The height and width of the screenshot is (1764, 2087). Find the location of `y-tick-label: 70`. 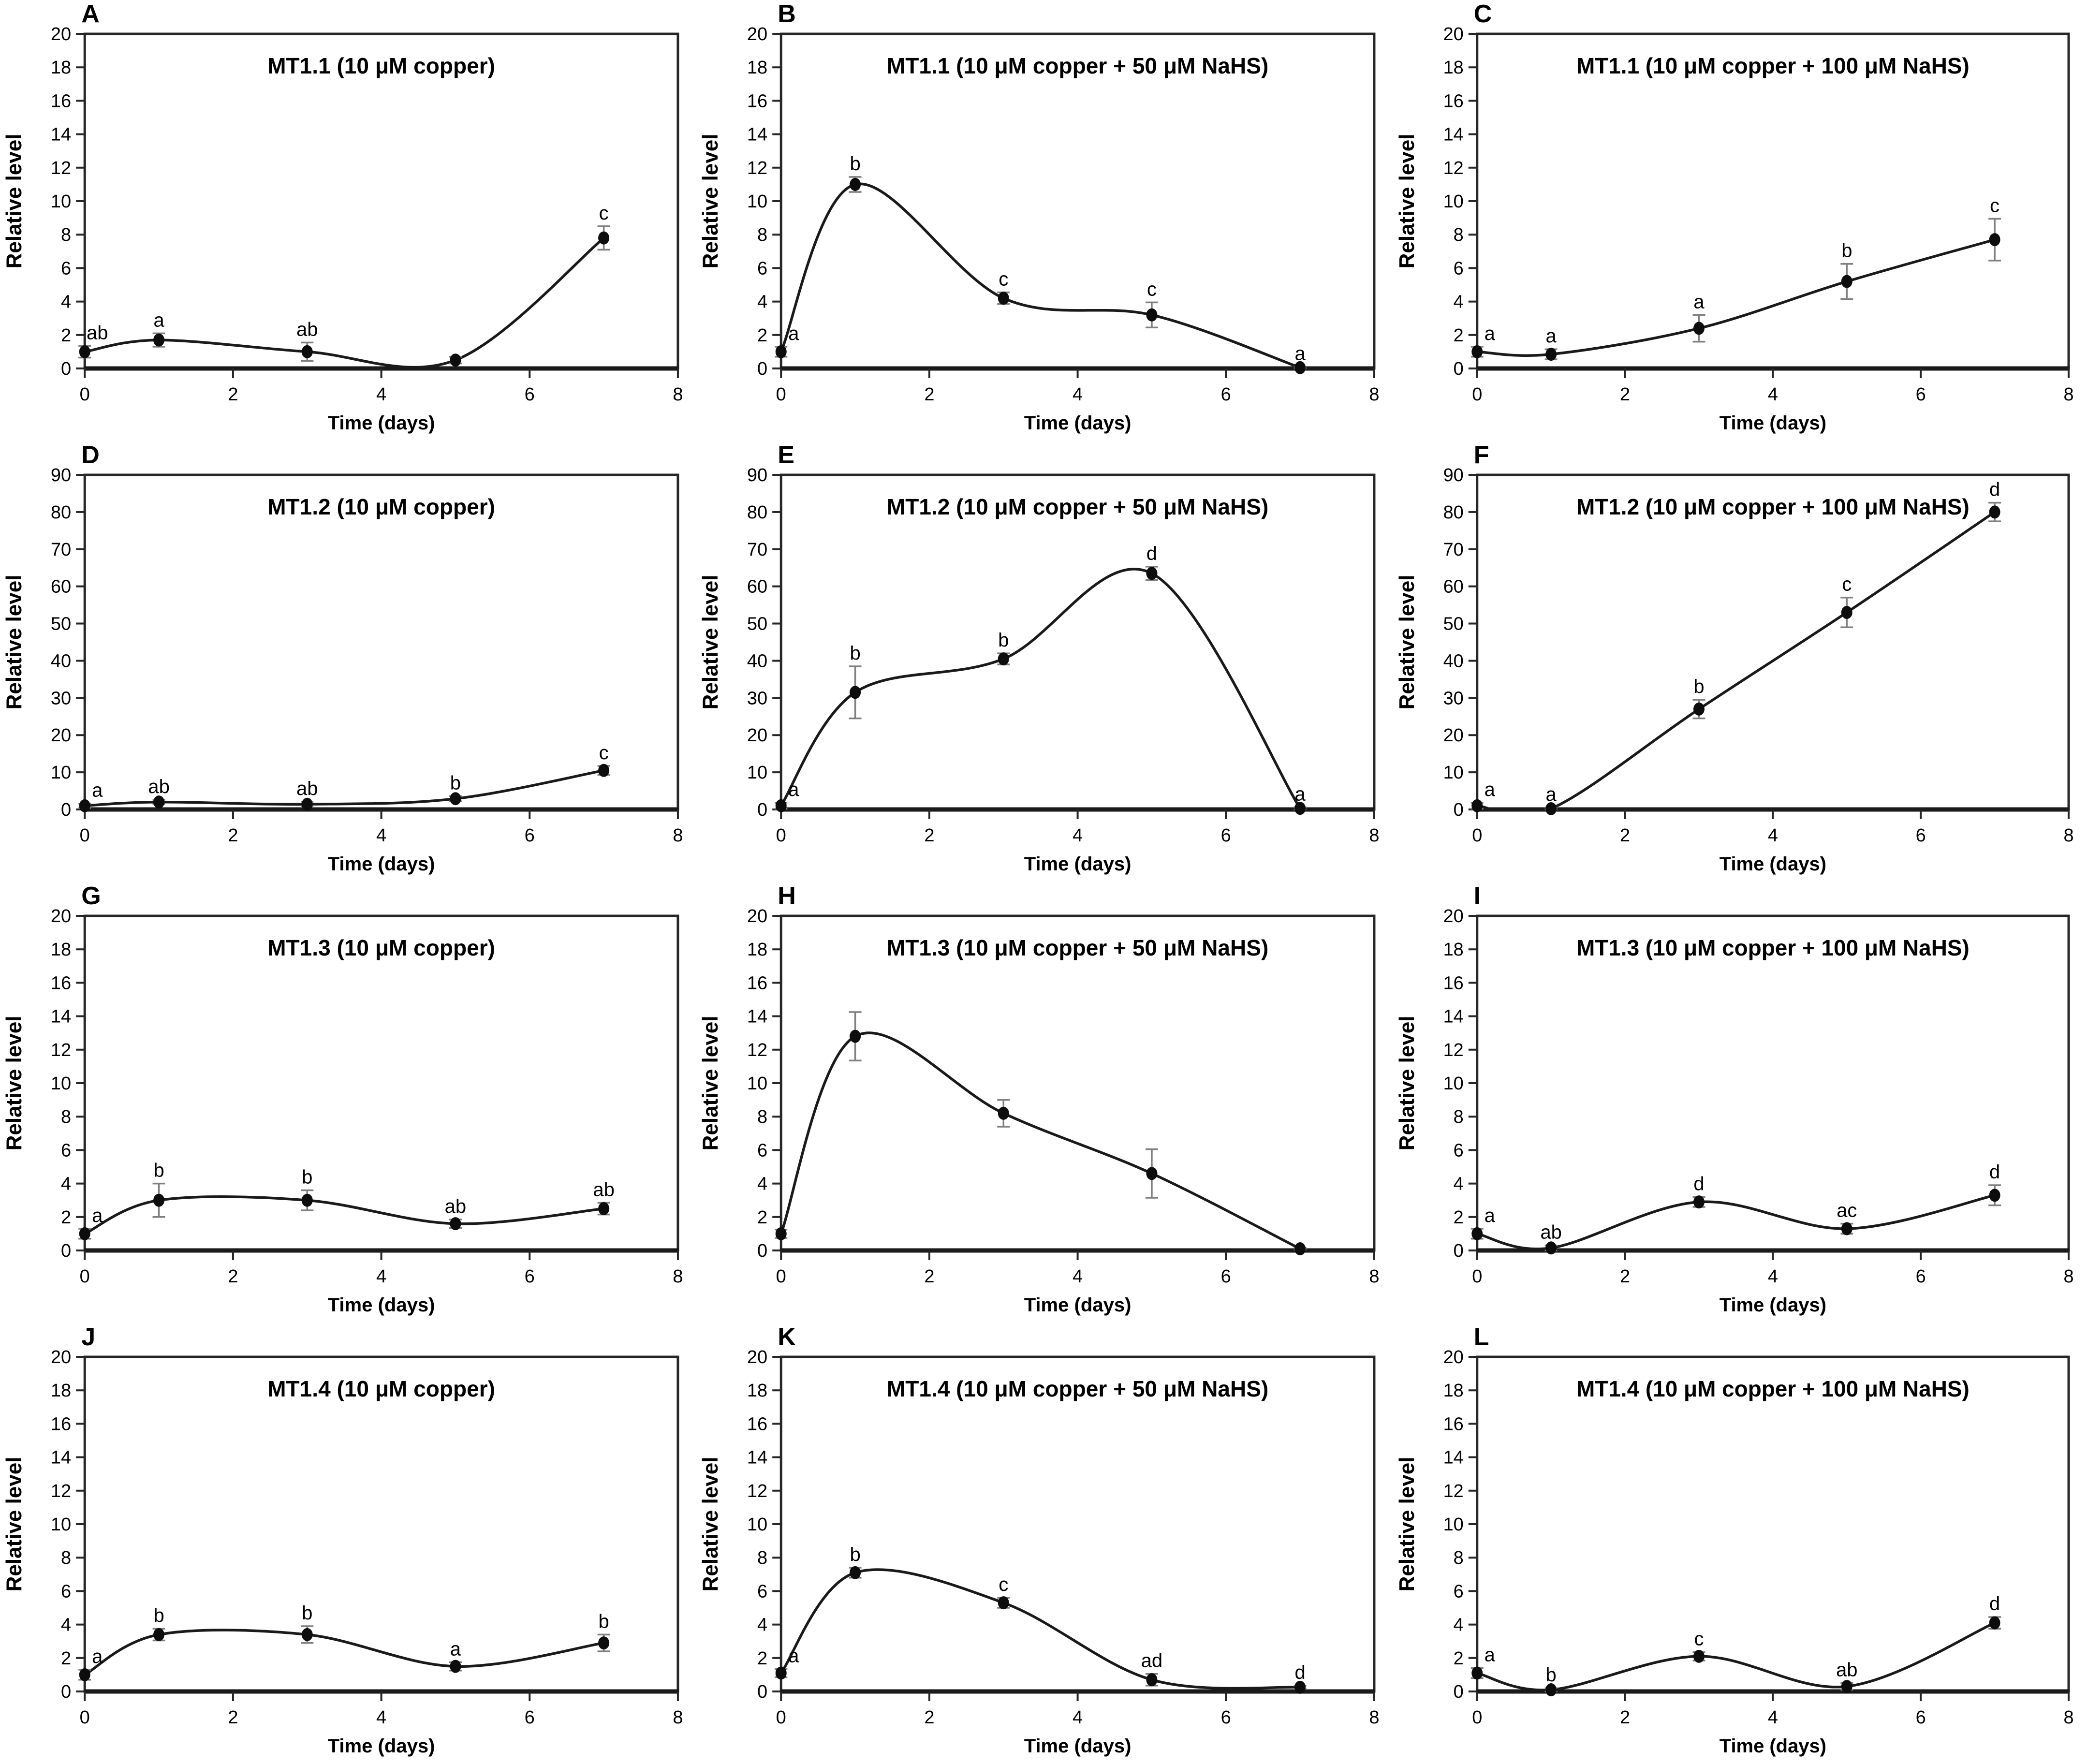

y-tick-label: 70 is located at coordinates (61, 550).